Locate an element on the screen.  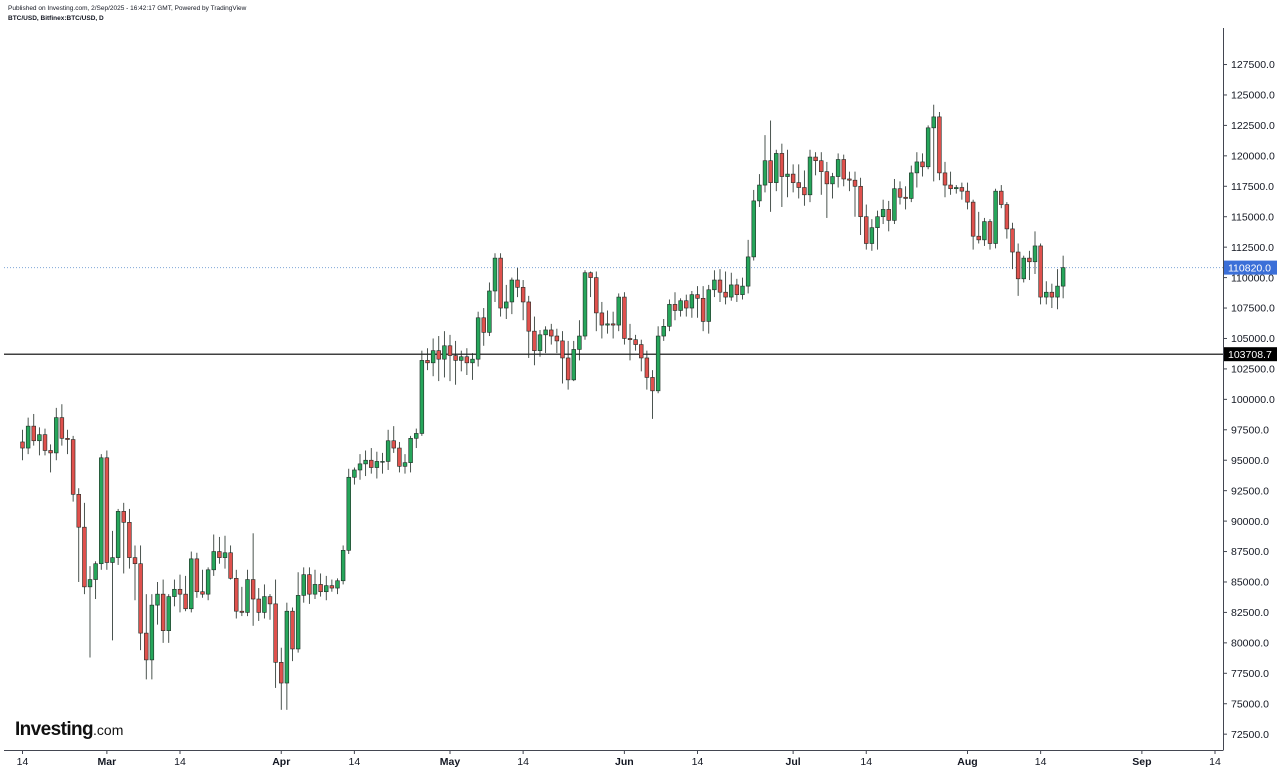
y-tick-label-21: 125000.0 is located at coordinates (1253, 96).